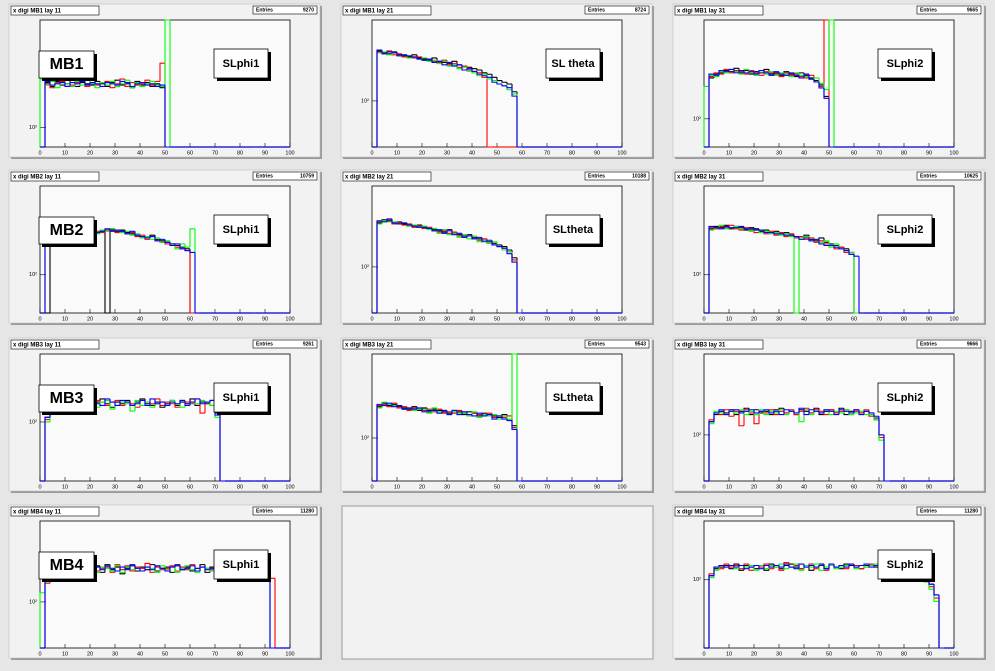  I want to click on x-tick-label: 90, so click(265, 487).